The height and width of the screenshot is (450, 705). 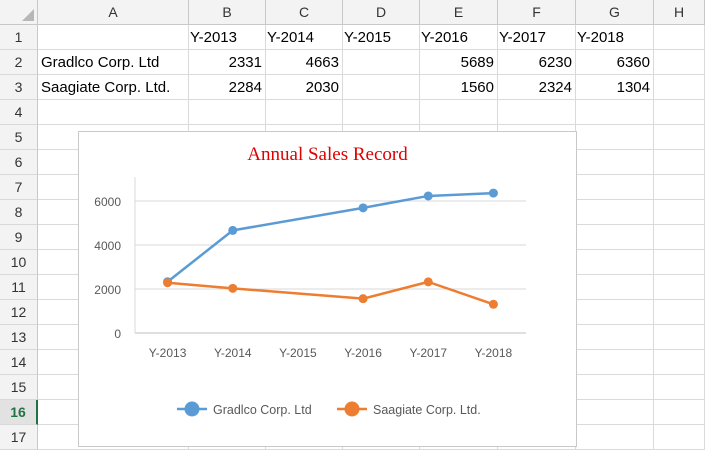 I want to click on cell-b3: 2284, so click(x=227, y=87).